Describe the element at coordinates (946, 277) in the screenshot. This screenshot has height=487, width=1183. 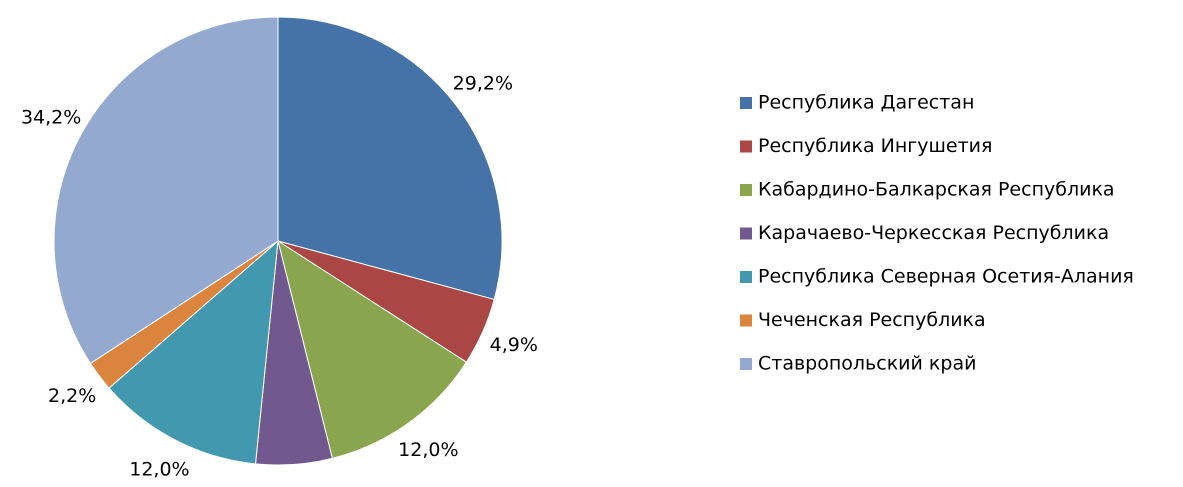
I see `legend-label: Республика Северная Осетия-Алания` at that location.